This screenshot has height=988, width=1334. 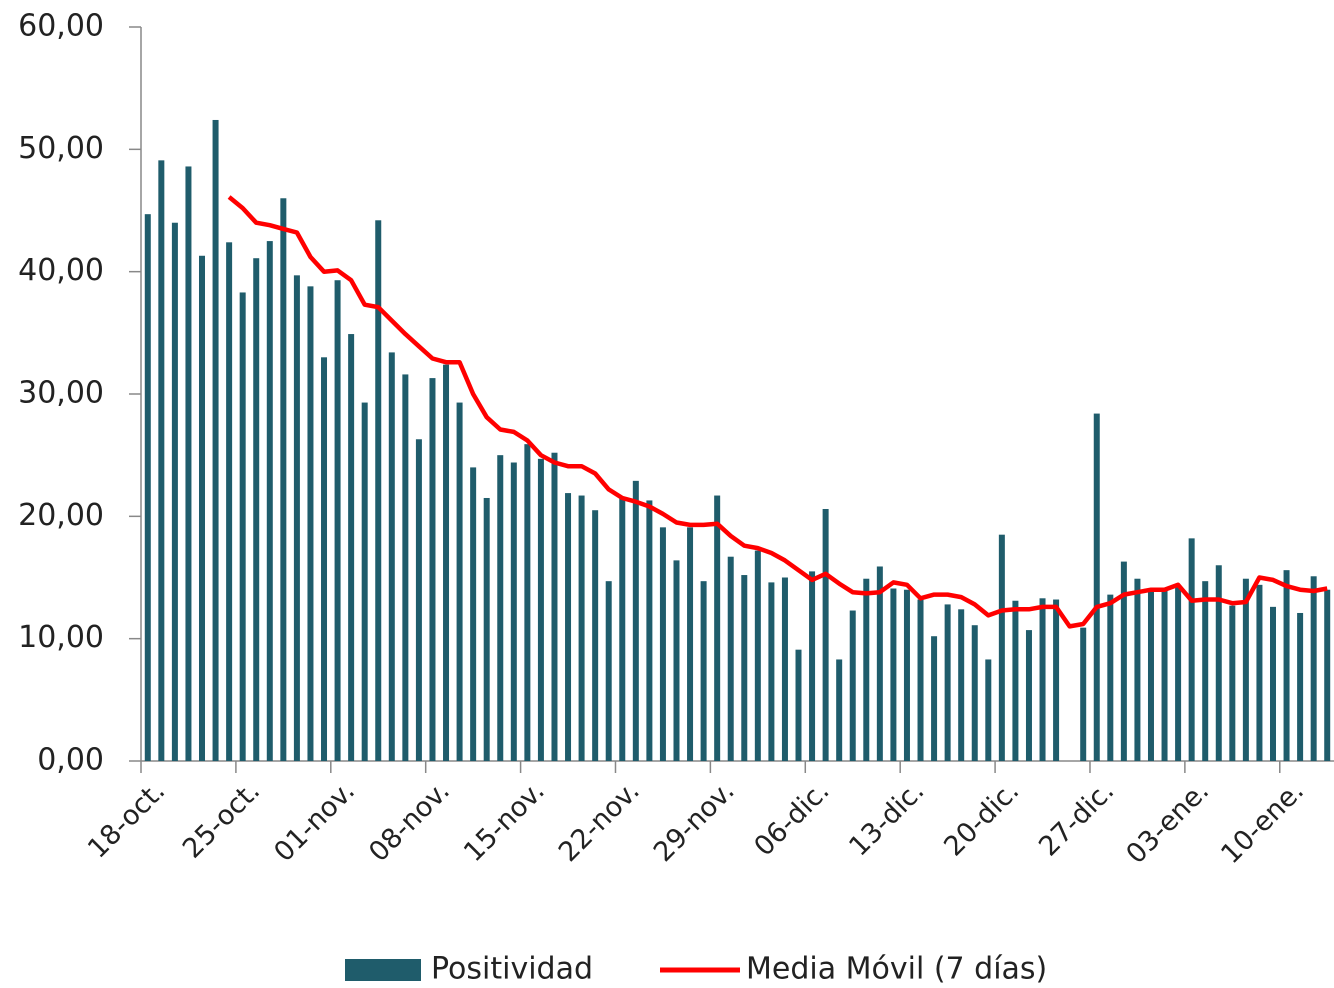 I want to click on y-tick-label: 20,00, so click(x=61, y=515).